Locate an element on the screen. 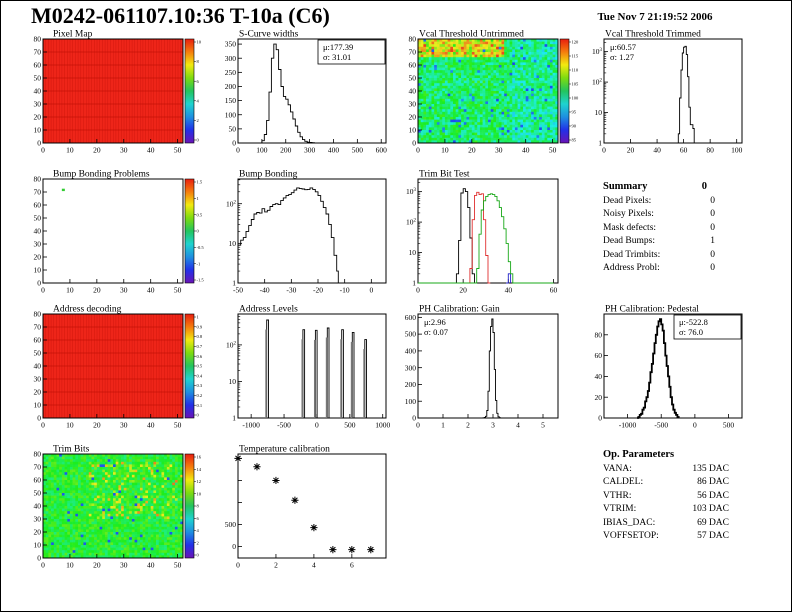 Image resolution: width=792 pixels, height=612 pixels. pixel-map-title: Pixel Map is located at coordinates (73, 35).